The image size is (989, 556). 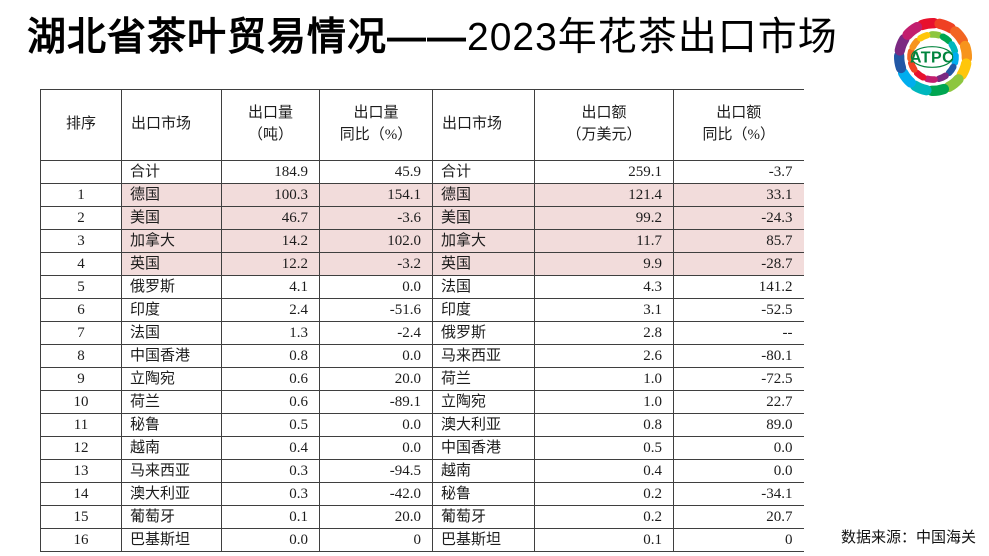 What do you see at coordinates (483, 218) in the screenshot?
I see `value-market-cell: 美国` at bounding box center [483, 218].